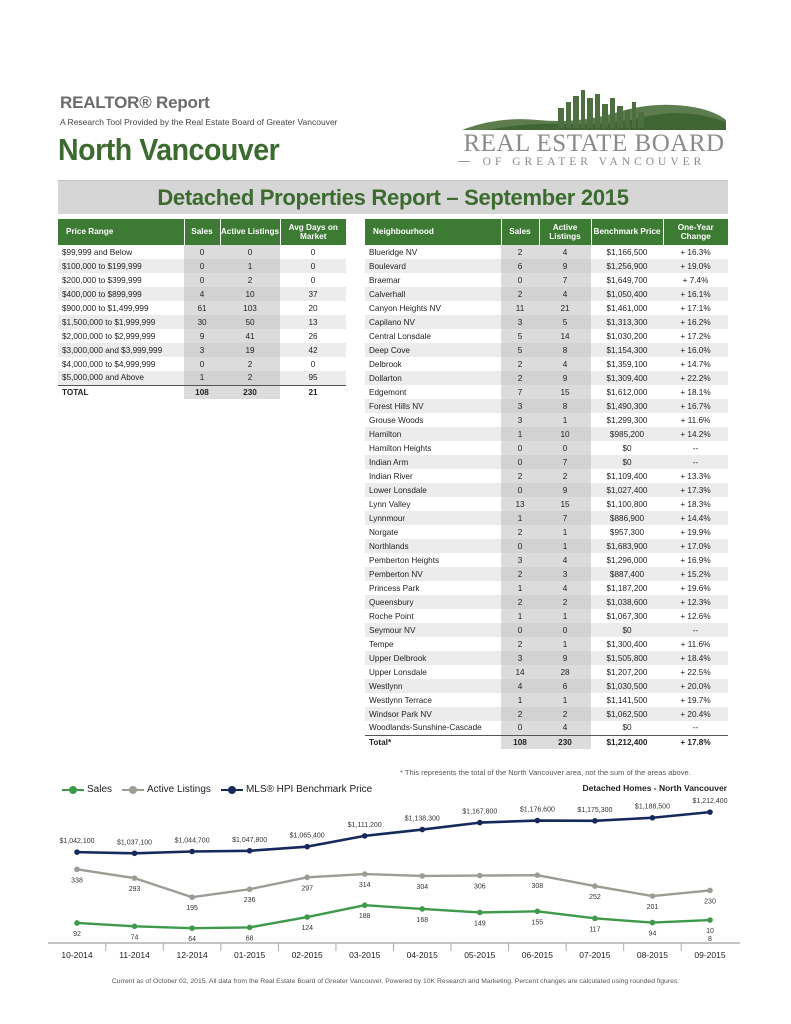 The width and height of the screenshot is (791, 1024). Describe the element at coordinates (520, 336) in the screenshot. I see `neighbourhood-table-cell: 5` at that location.